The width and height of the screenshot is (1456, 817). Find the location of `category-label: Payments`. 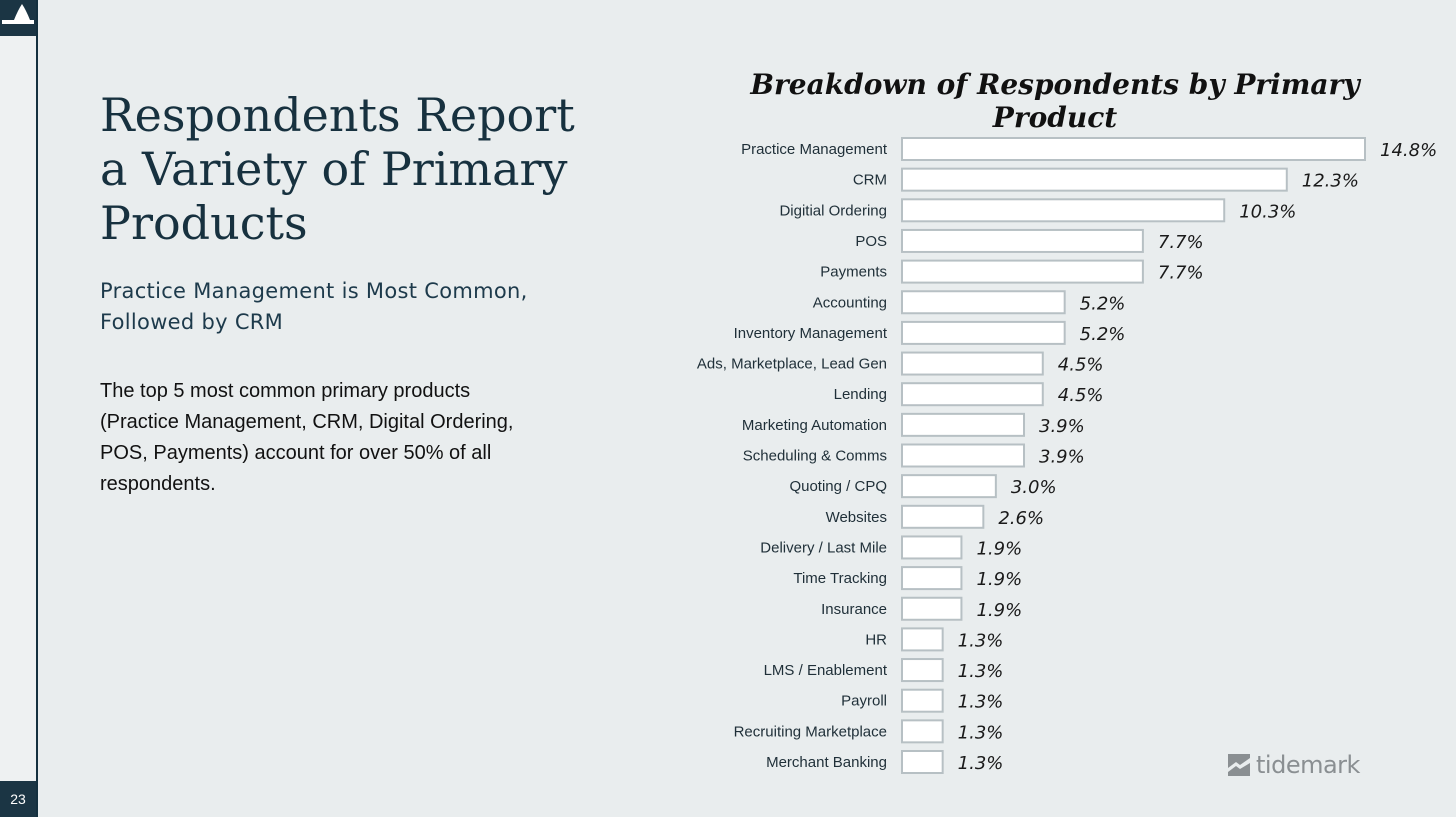

category-label: Payments is located at coordinates (853, 272).